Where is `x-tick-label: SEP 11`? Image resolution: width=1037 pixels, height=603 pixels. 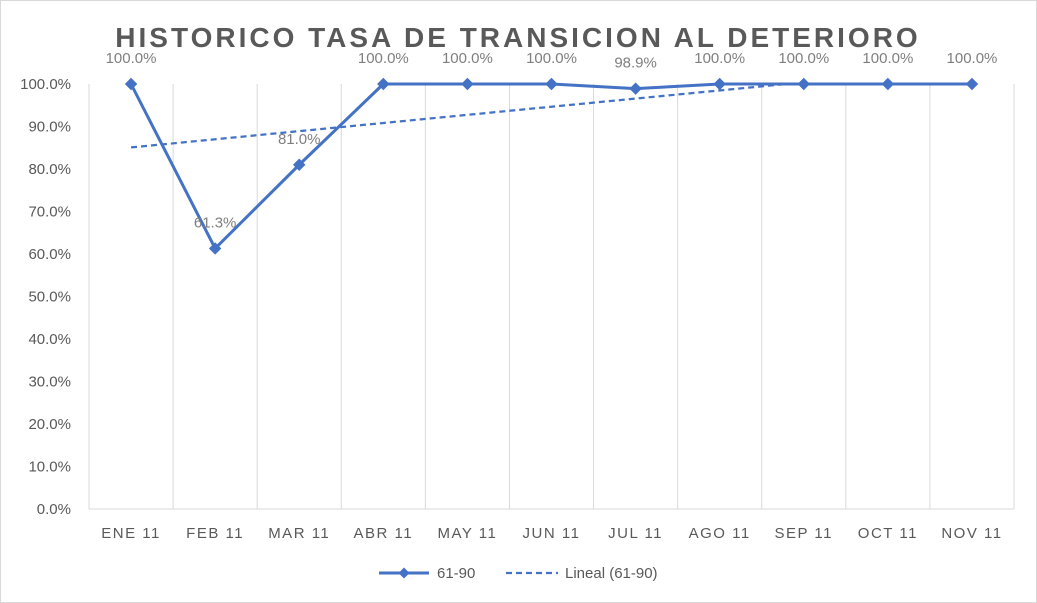
x-tick-label: SEP 11 is located at coordinates (804, 533).